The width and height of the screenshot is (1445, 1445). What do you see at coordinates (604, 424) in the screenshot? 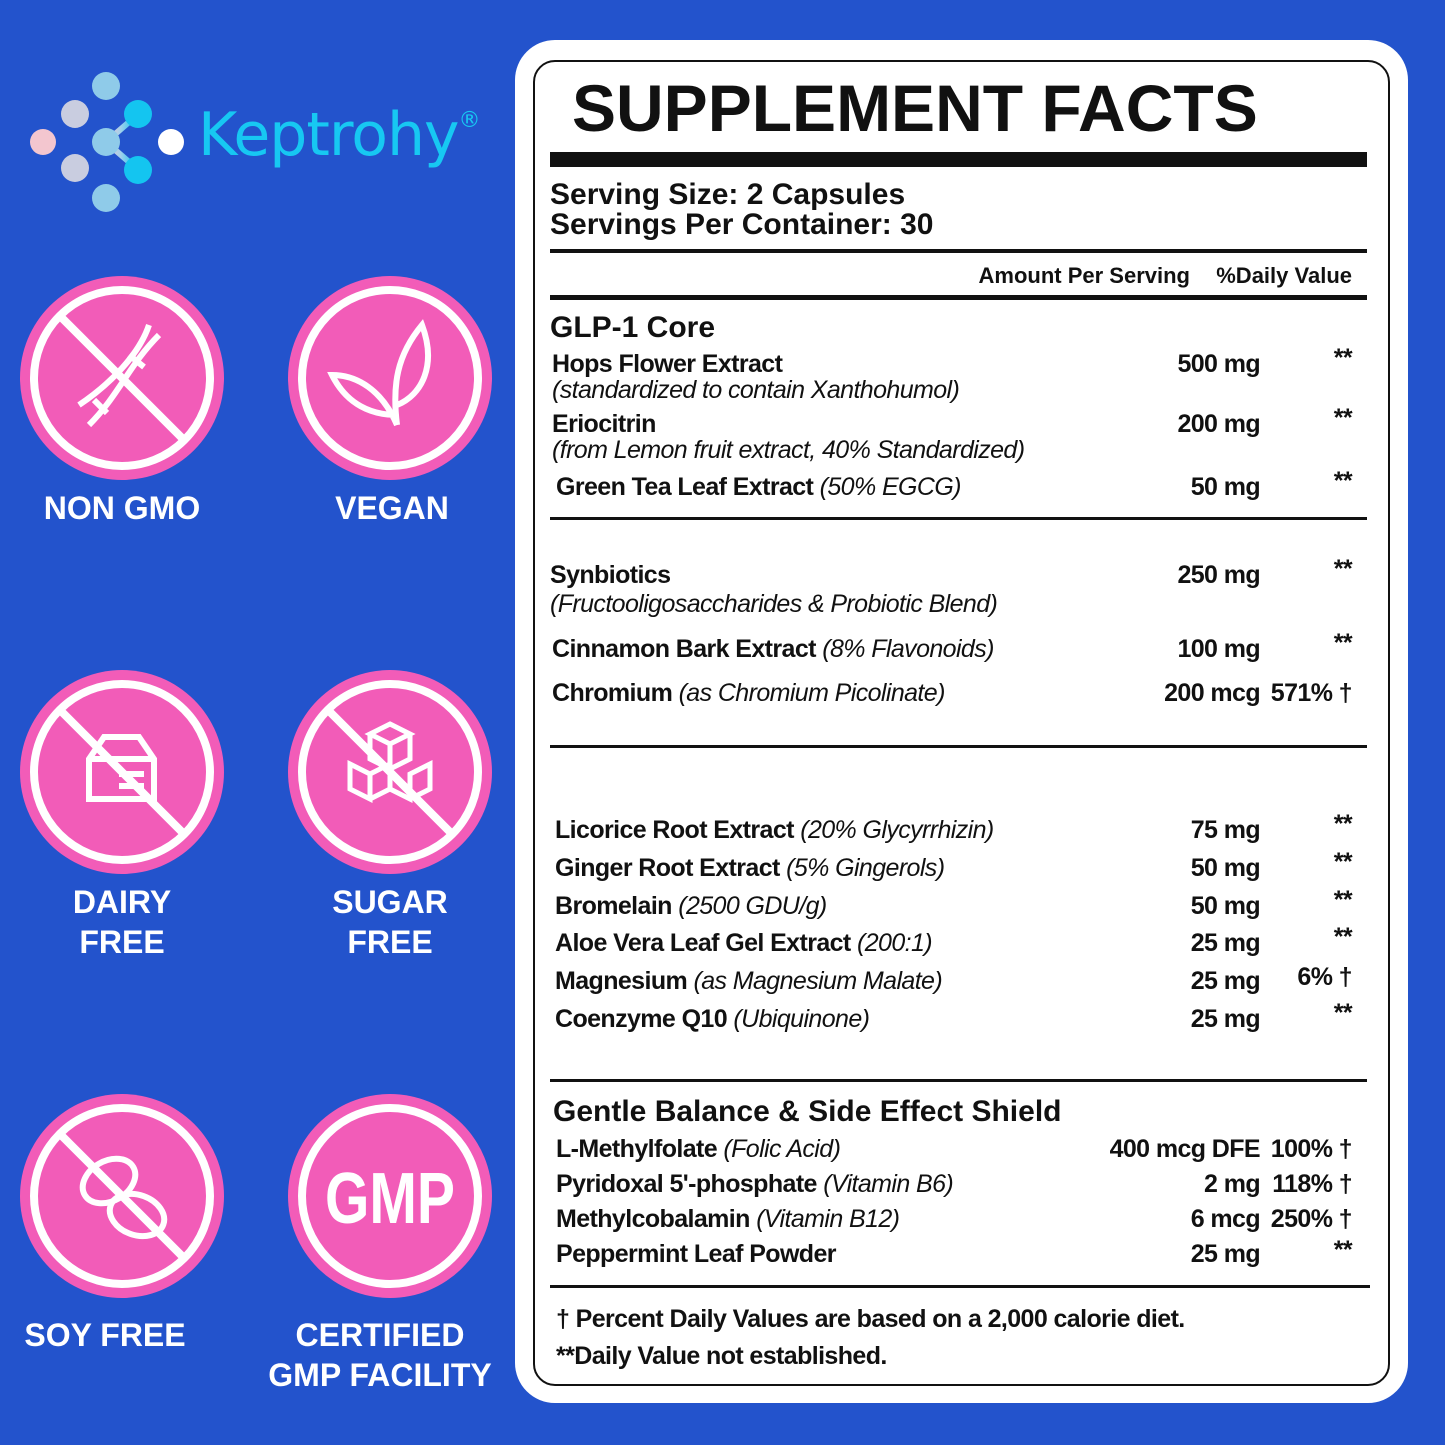
I see `ingredient-name: Eriocitrin` at bounding box center [604, 424].